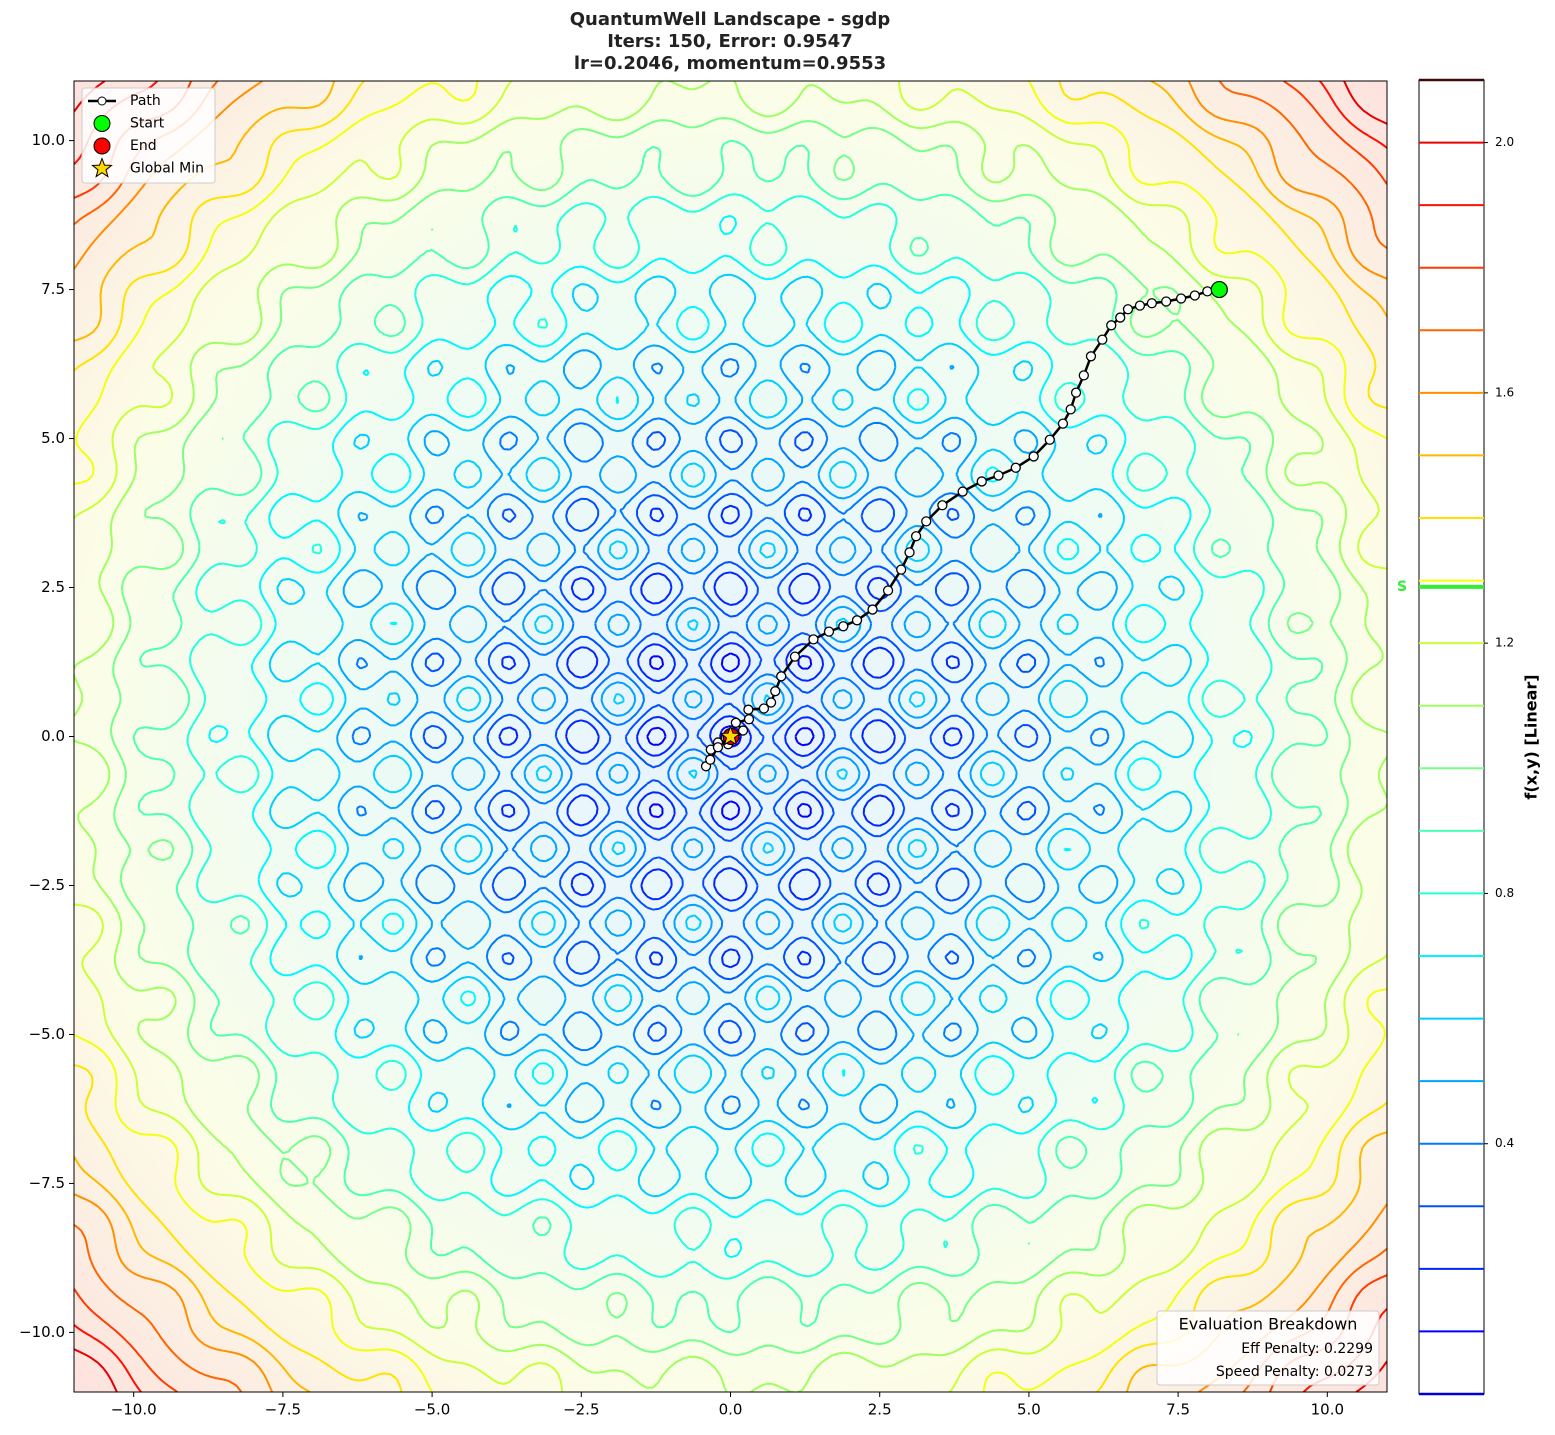  I want to click on y-tick-label: 10.0, so click(48, 140).